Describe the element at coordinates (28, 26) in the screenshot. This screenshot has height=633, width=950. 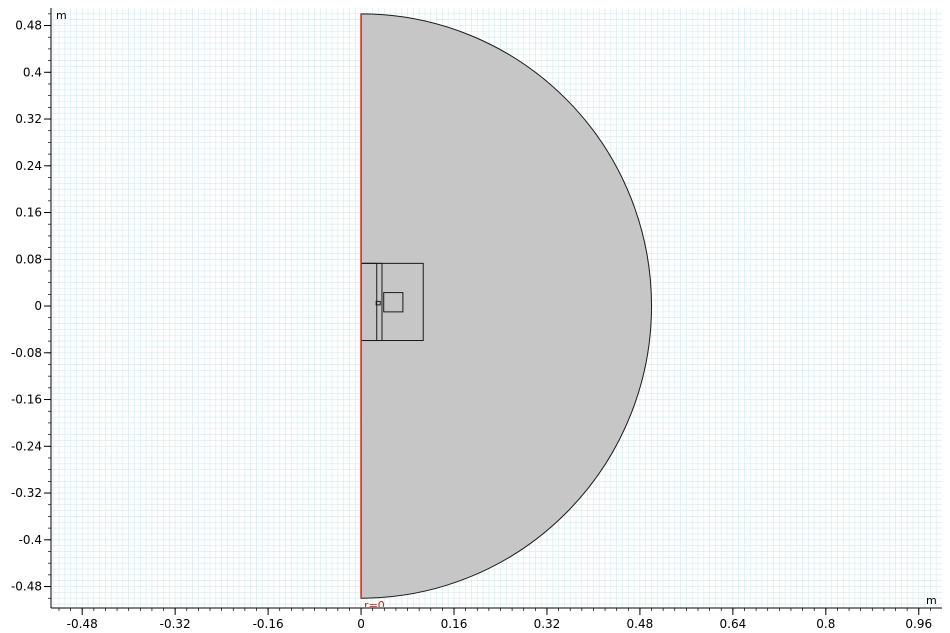
I see `y-tick-label: 0.48` at that location.